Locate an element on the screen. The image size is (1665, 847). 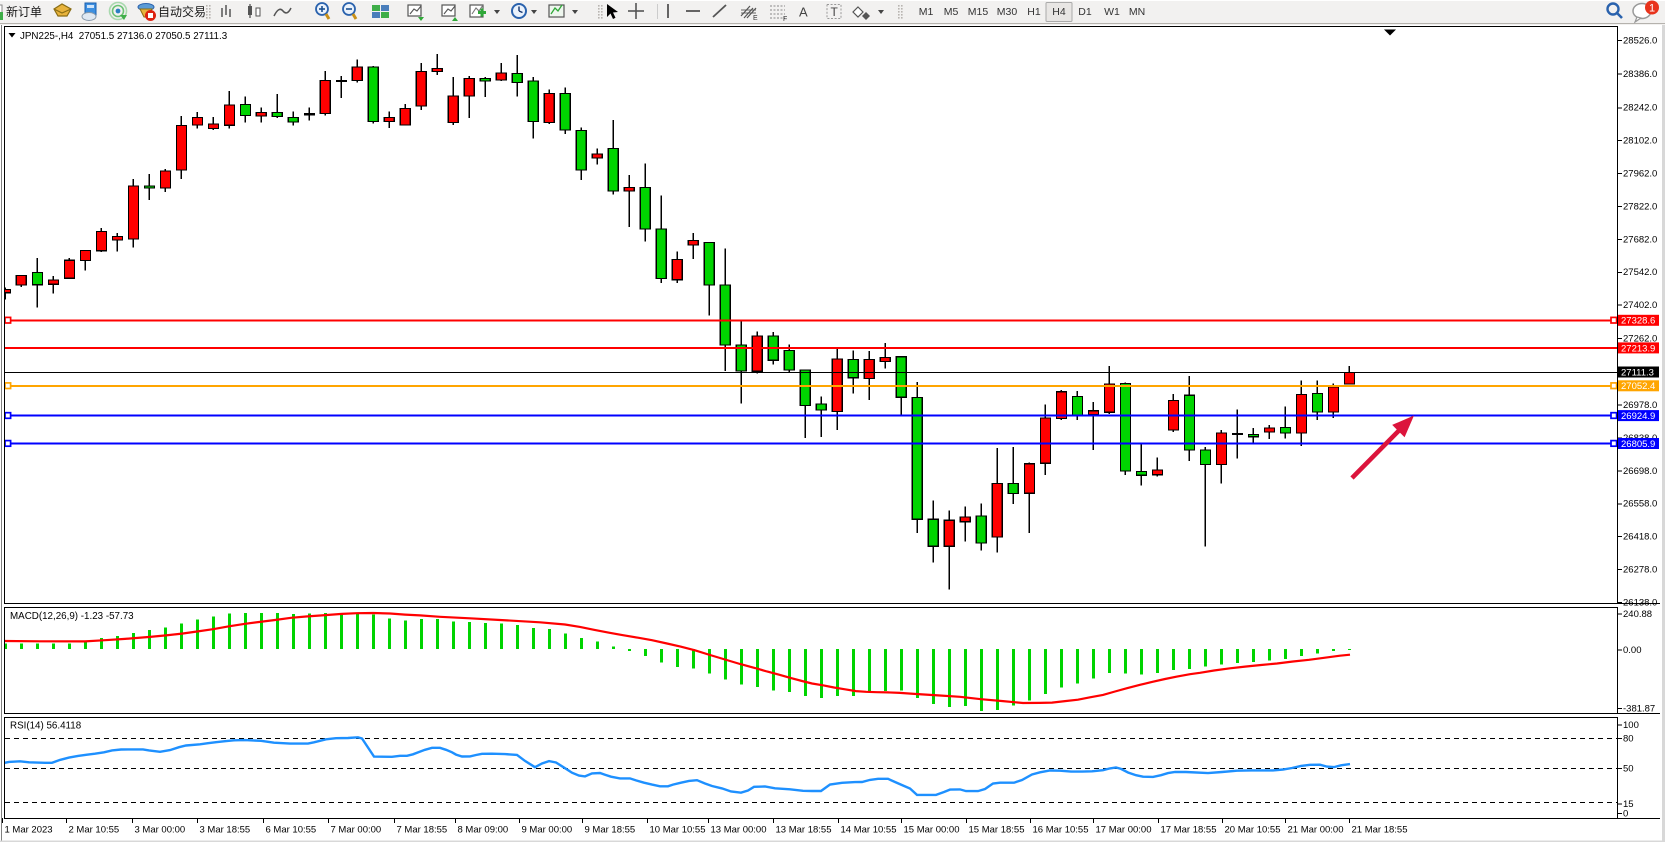
svg-text: 15 is located at coordinates (1628, 804).